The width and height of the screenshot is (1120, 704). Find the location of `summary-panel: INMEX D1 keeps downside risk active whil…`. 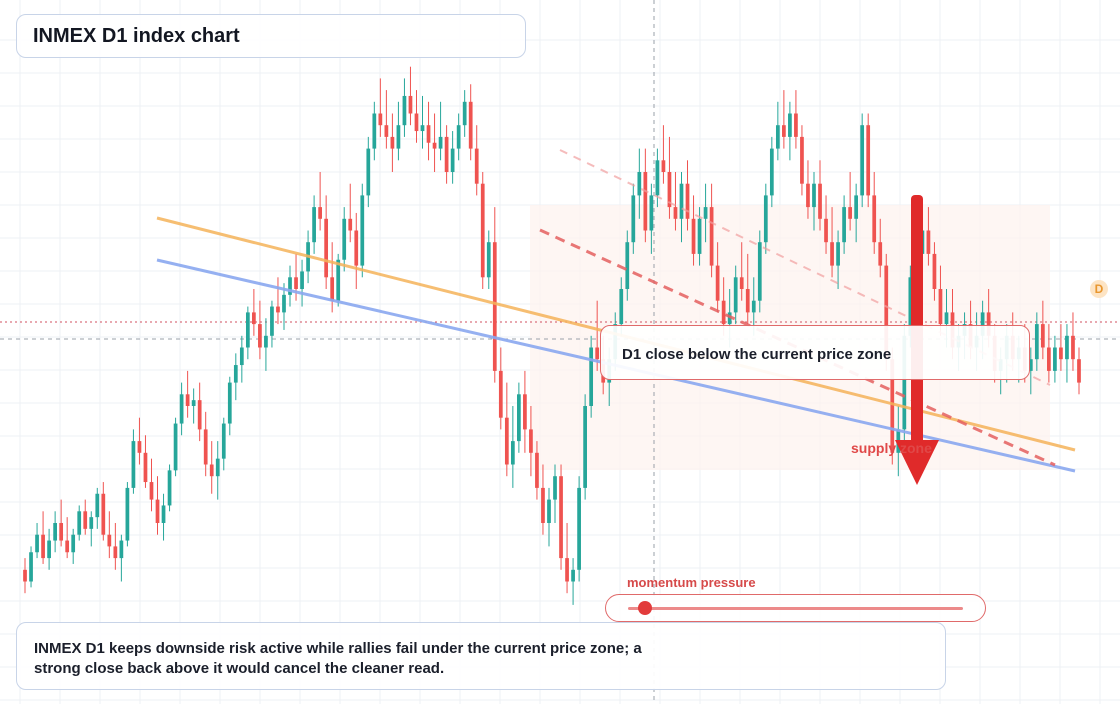

summary-panel: INMEX D1 keeps downside risk active whil… is located at coordinates (481, 656).